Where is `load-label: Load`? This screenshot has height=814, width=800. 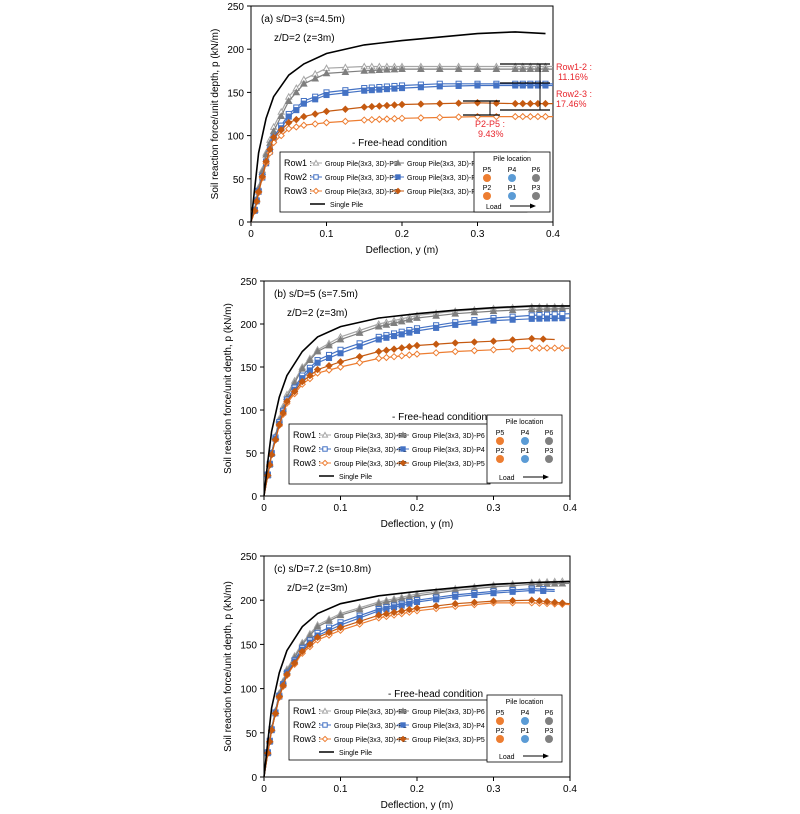 load-label: Load is located at coordinates (507, 478).